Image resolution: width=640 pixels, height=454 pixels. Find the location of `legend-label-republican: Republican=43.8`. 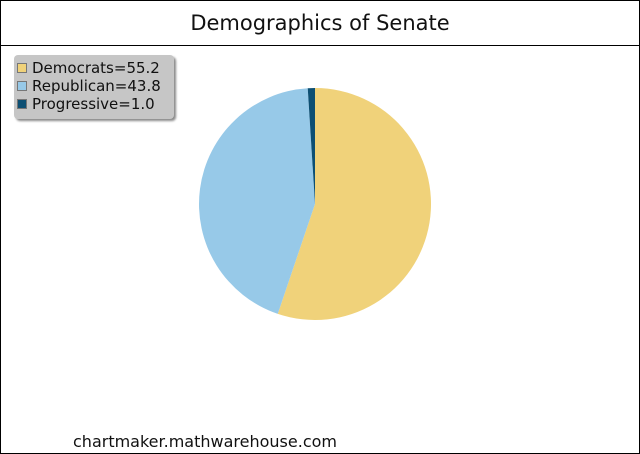

legend-label-republican: Republican=43.8 is located at coordinates (96, 86).